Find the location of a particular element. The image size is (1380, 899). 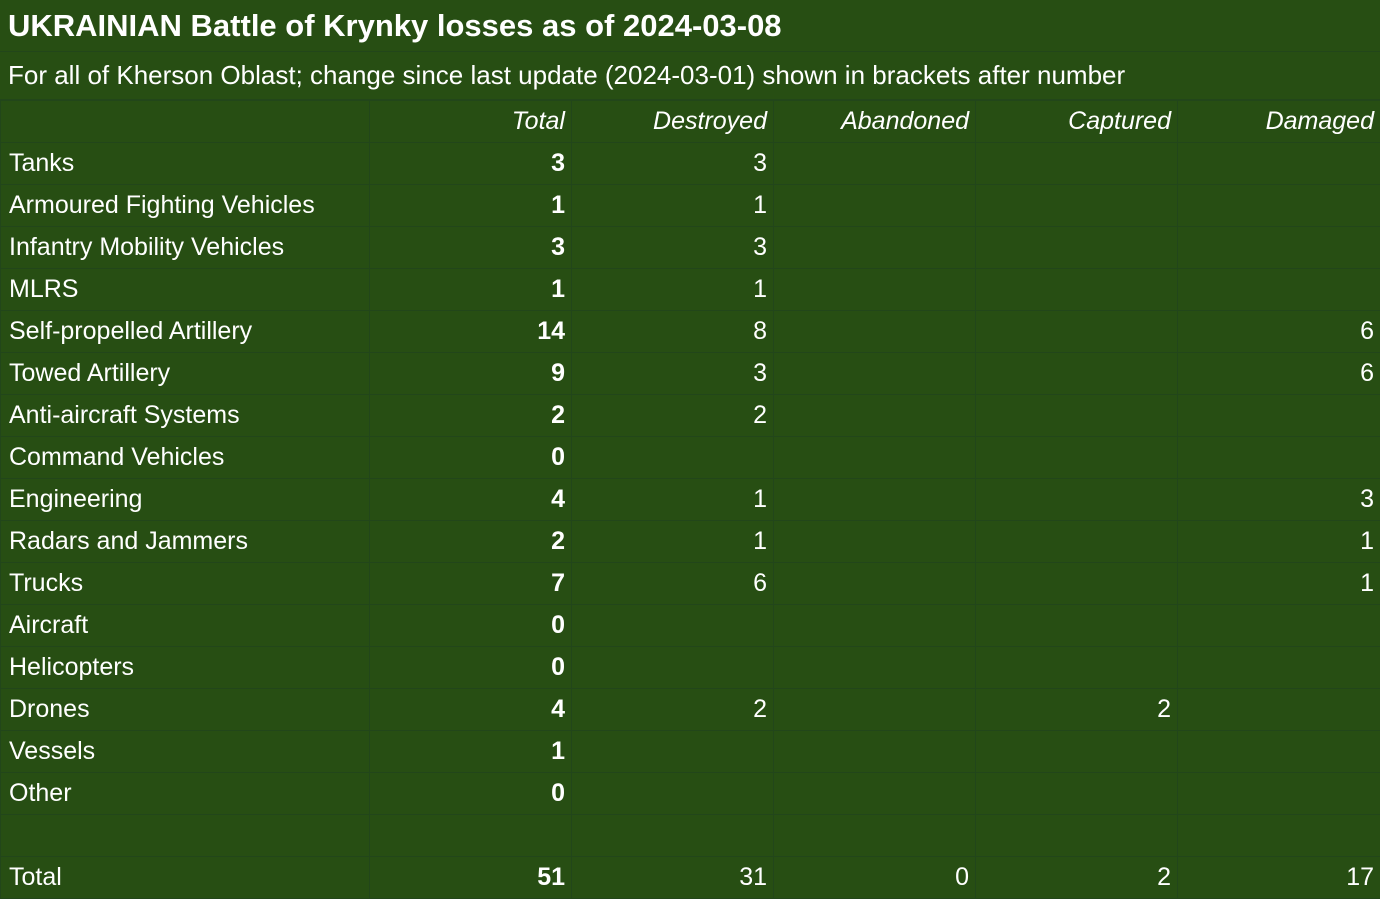

header-cell-category is located at coordinates (185, 122).